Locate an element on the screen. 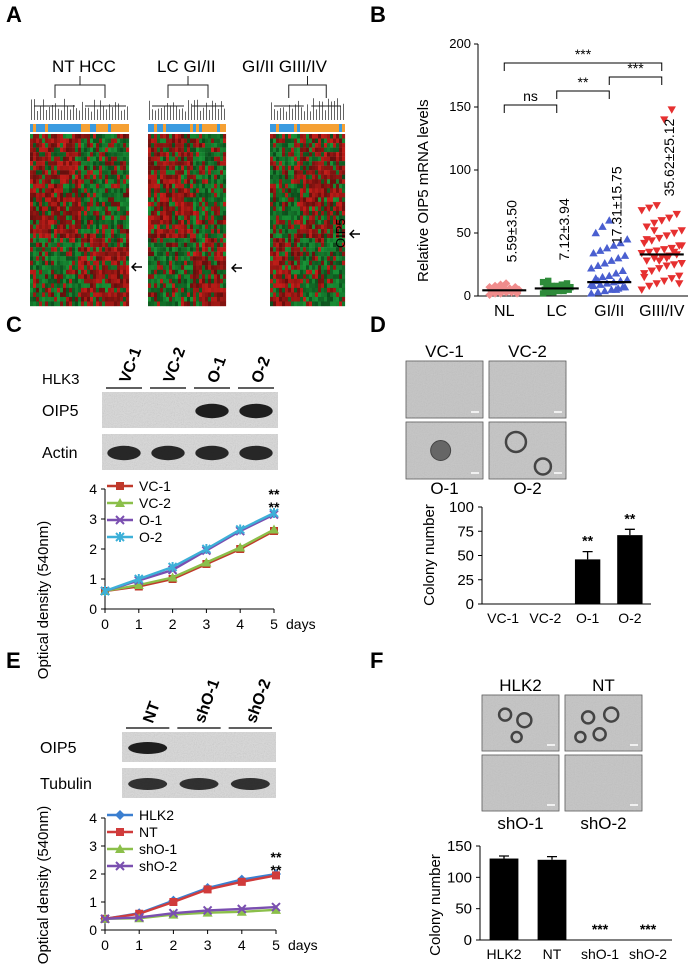 The height and width of the screenshot is (972, 700). x-tick-label: 5 is located at coordinates (276, 945).